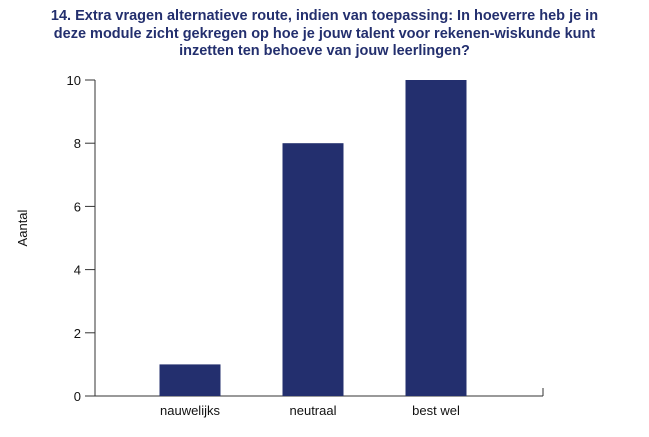  What do you see at coordinates (436, 238) in the screenshot?
I see `bar-best-wel` at bounding box center [436, 238].